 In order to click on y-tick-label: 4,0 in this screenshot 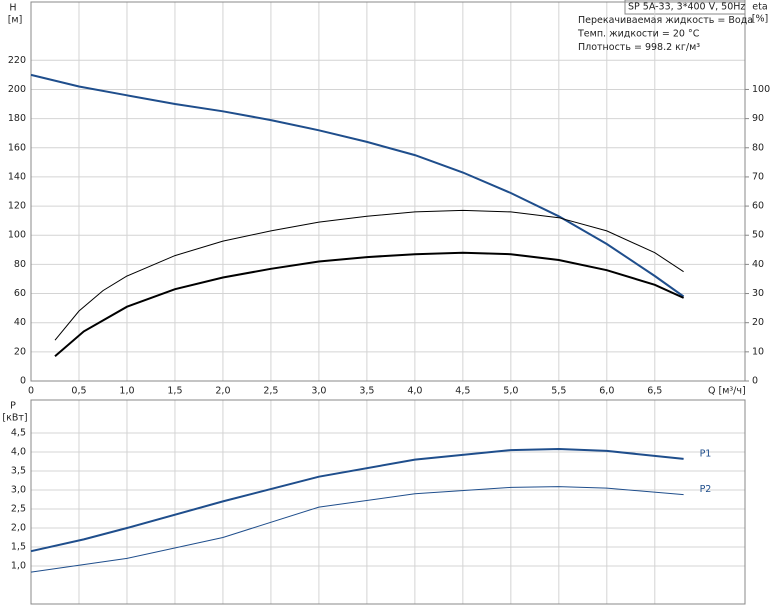, I will do `click(18, 452)`.